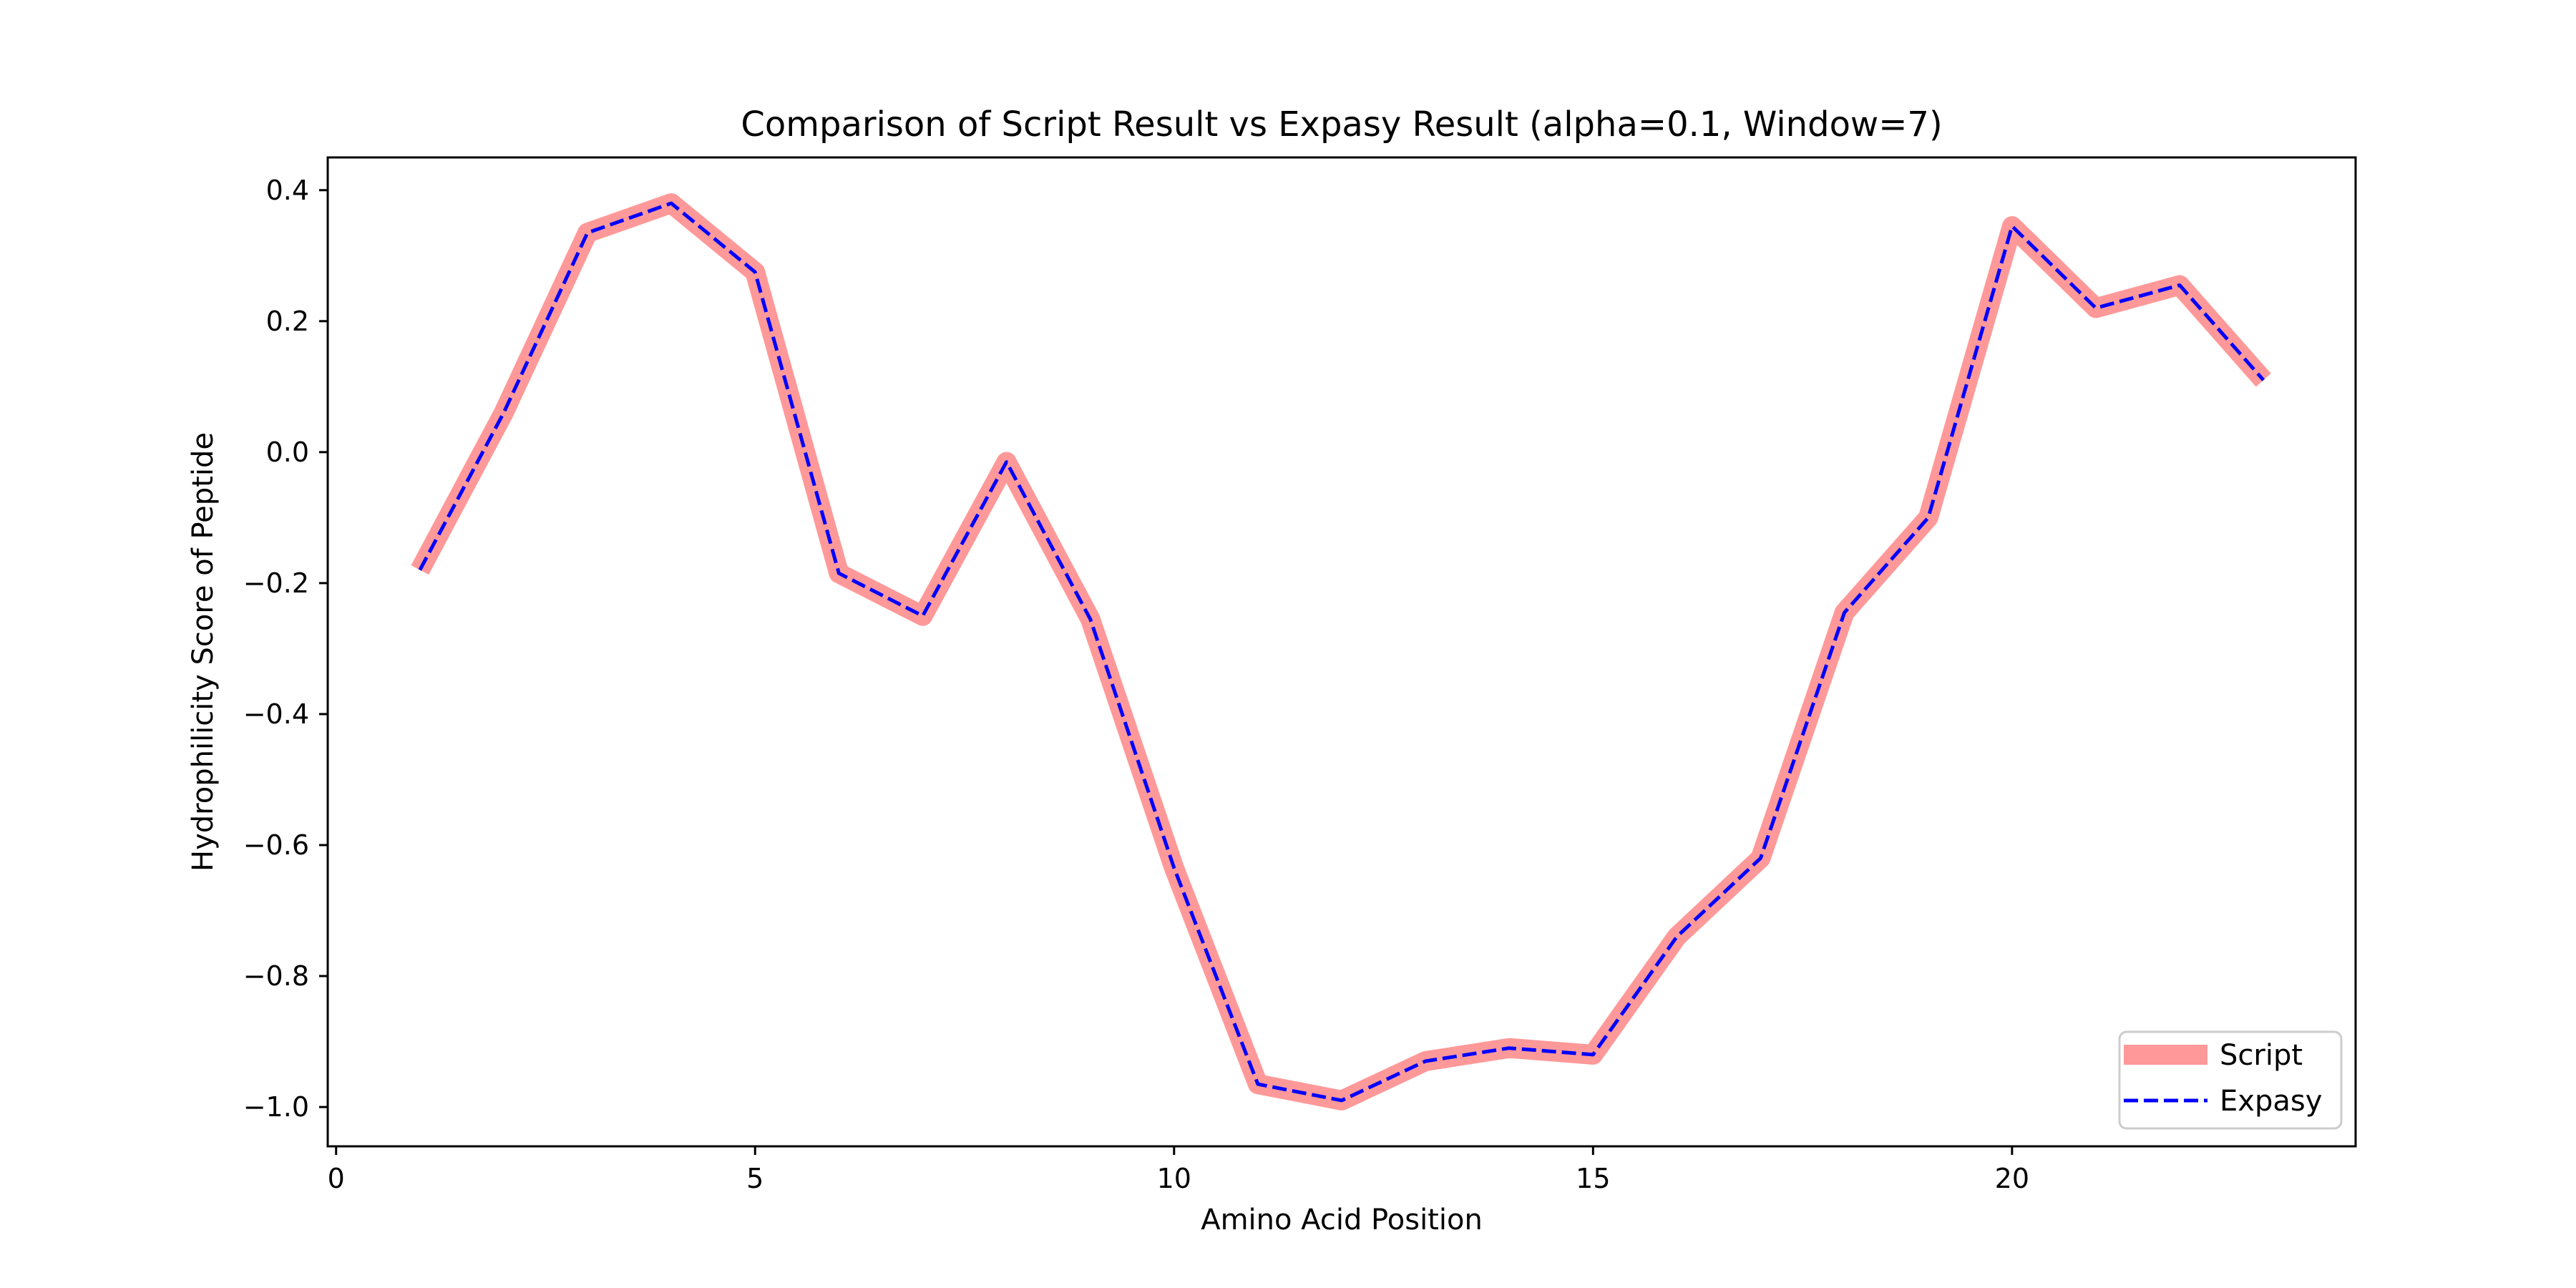 The width and height of the screenshot is (2576, 1288). What do you see at coordinates (276, 976) in the screenshot?
I see `y-tick-label: −0.8` at bounding box center [276, 976].